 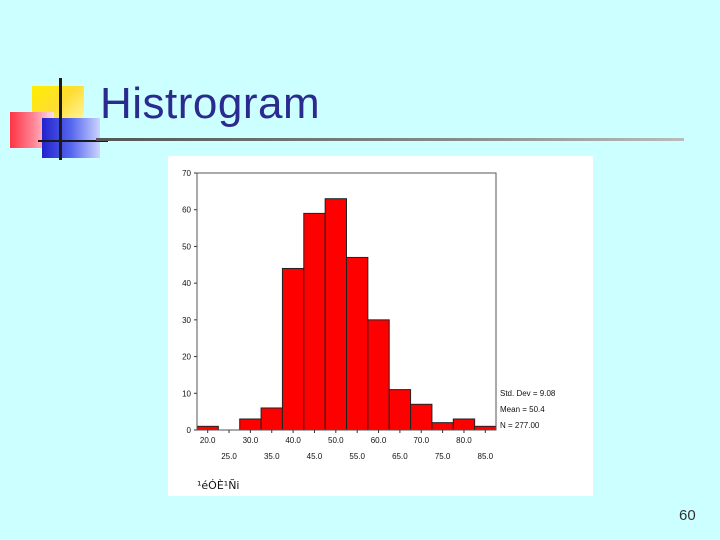 I want to click on y-tick-label: 70, so click(x=186, y=173).